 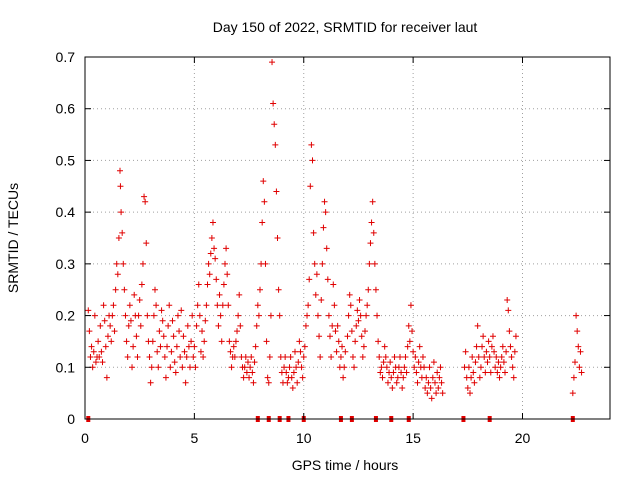 What do you see at coordinates (523, 438) in the screenshot?
I see `x-tick-label: 20` at bounding box center [523, 438].